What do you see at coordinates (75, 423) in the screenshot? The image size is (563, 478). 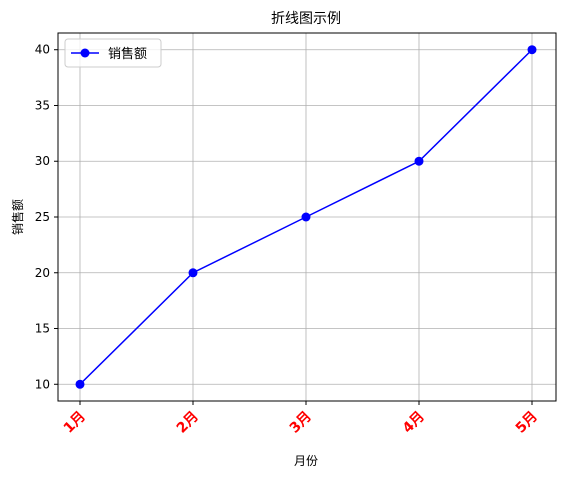 I see `x-tick-label: 1月` at bounding box center [75, 423].